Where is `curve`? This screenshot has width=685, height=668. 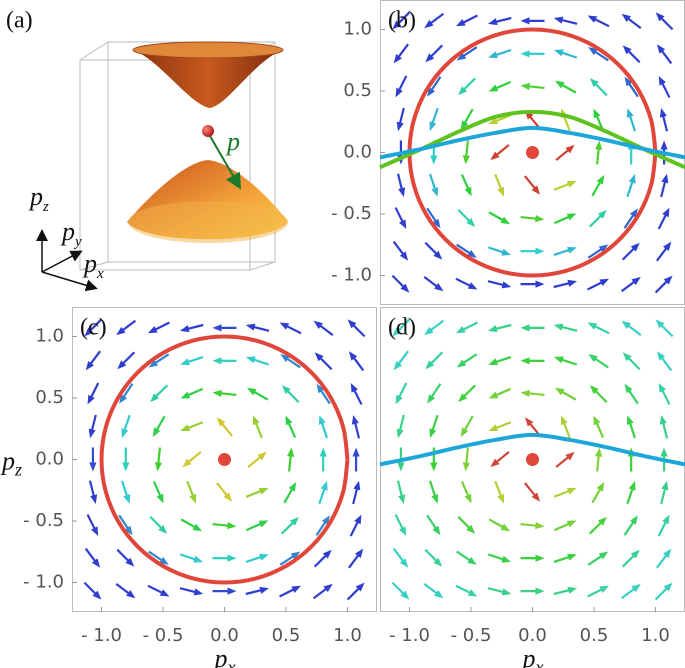
curve is located at coordinates (224, 459).